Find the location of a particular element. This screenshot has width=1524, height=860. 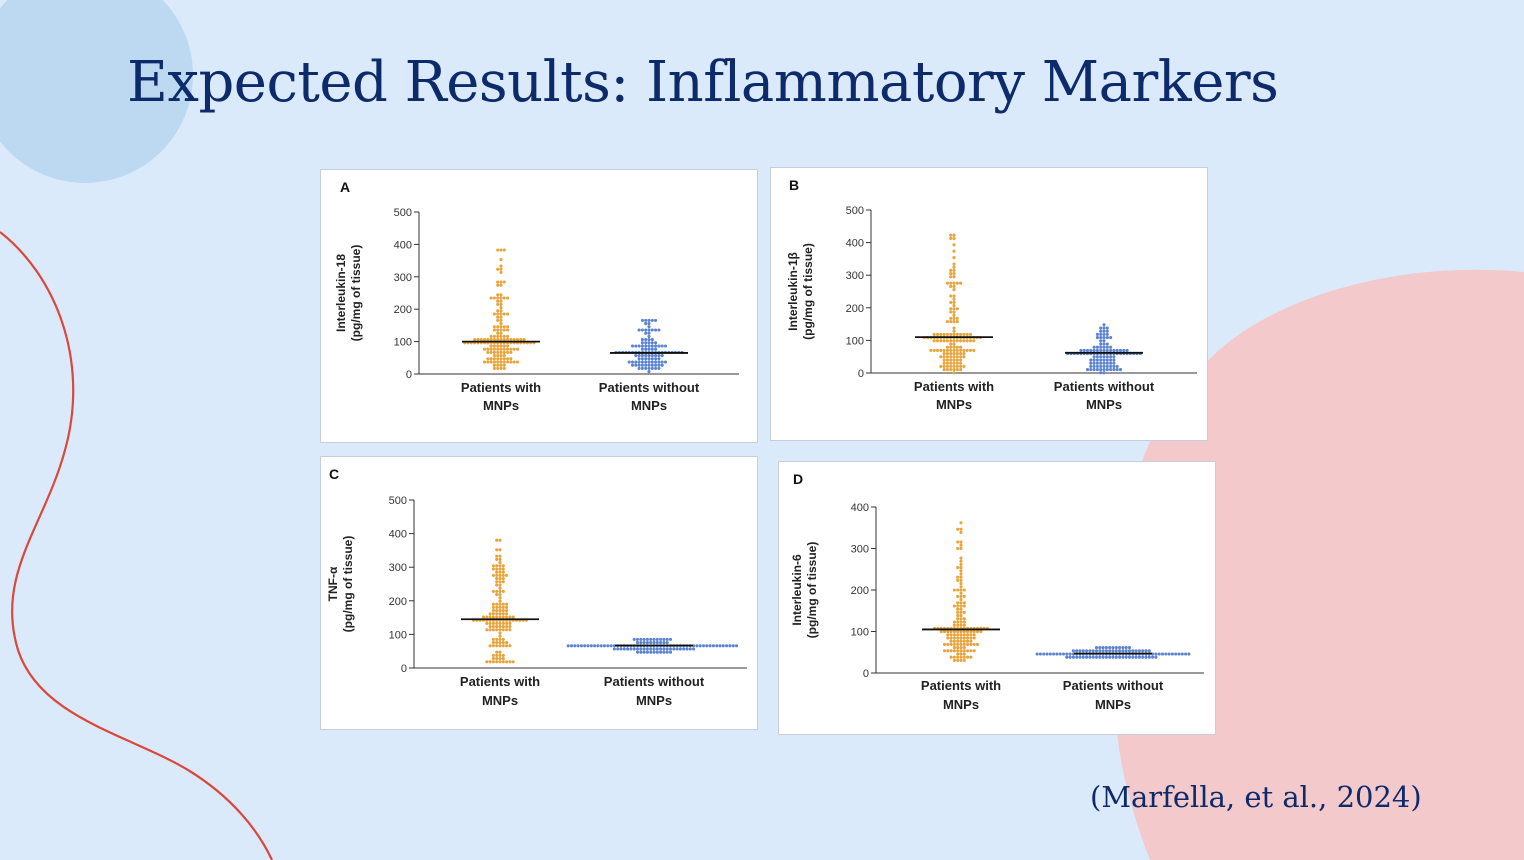

x-category-label-line2: MNPs is located at coordinates (961, 704).